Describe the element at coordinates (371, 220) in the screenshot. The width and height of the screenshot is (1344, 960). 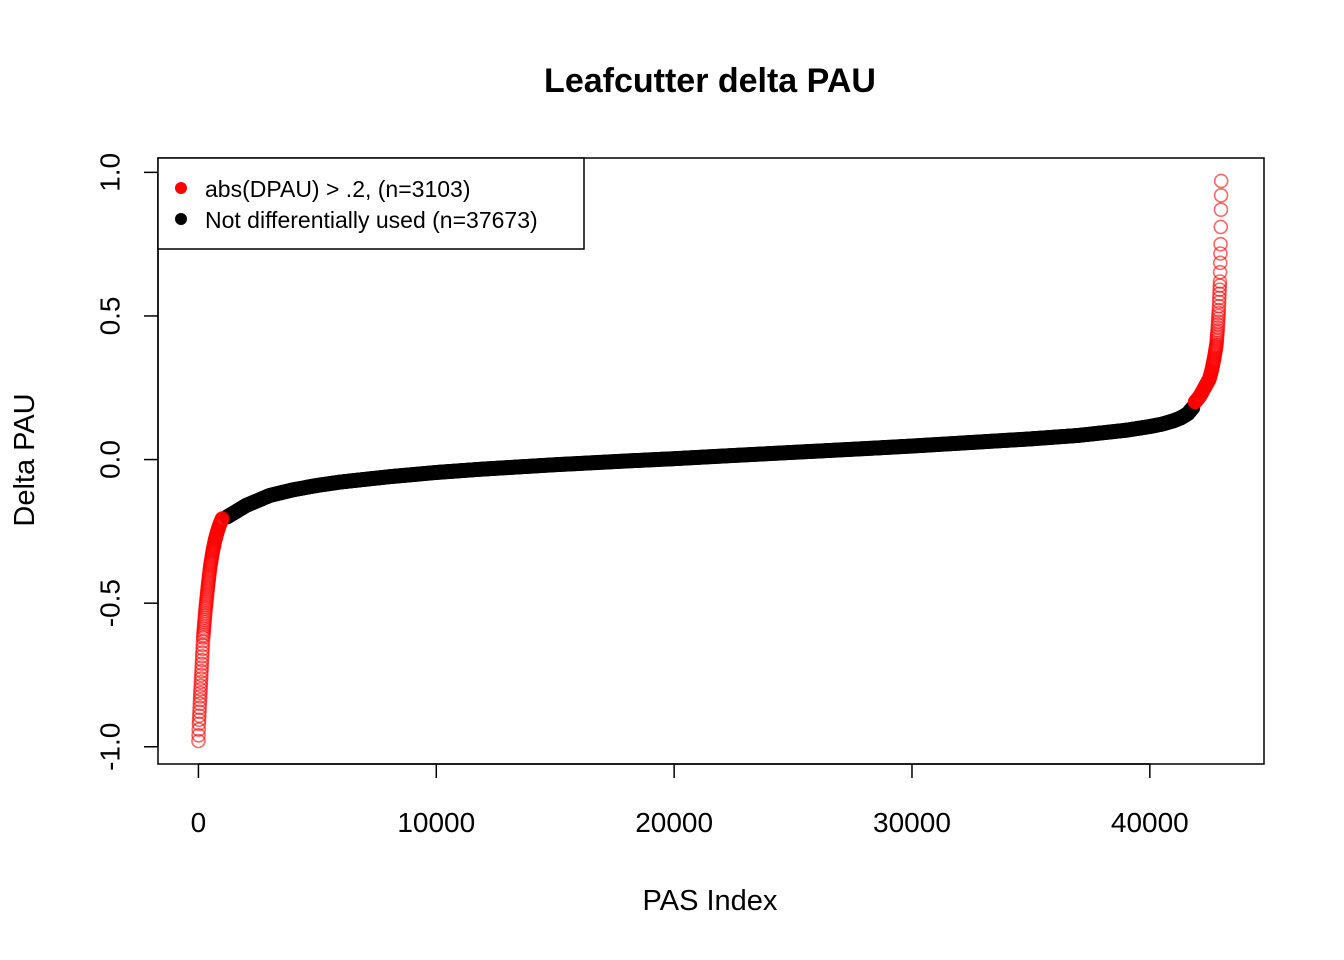
I see `legend-label-not-significant: Not differentially used (n=37673)` at that location.